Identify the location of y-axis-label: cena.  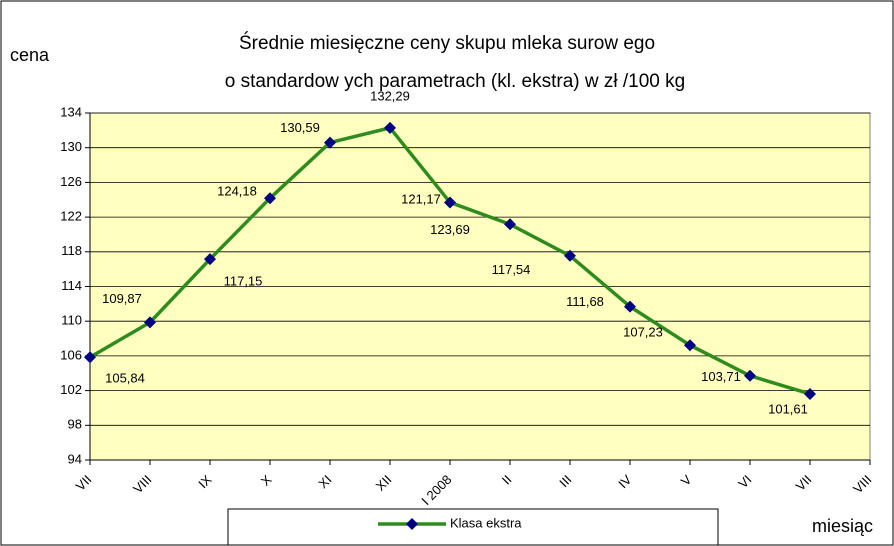
(30, 55).